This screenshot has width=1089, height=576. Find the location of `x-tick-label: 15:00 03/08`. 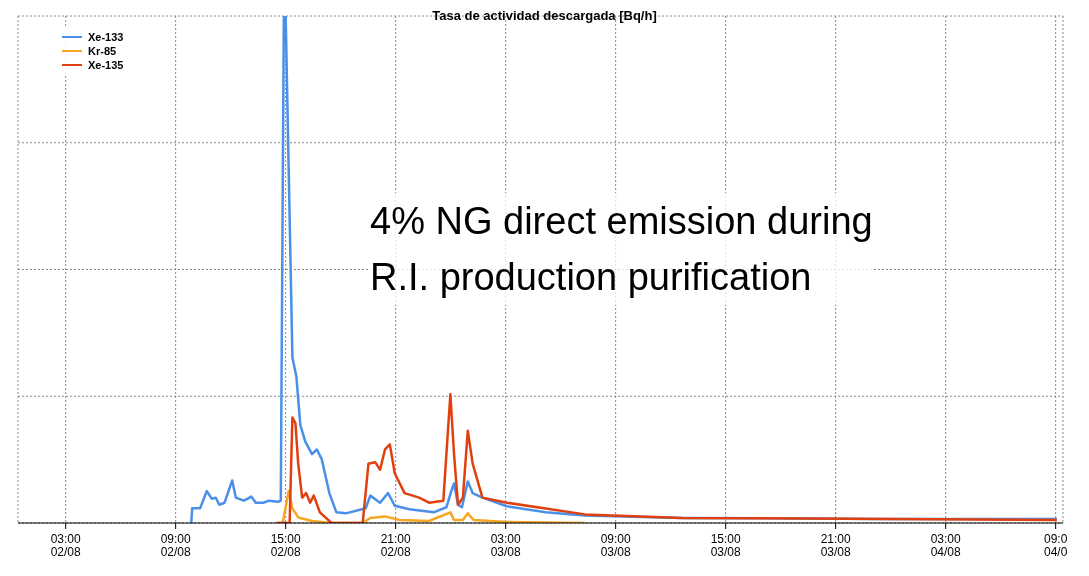

x-tick-label: 15:00 03/08 is located at coordinates (726, 545).